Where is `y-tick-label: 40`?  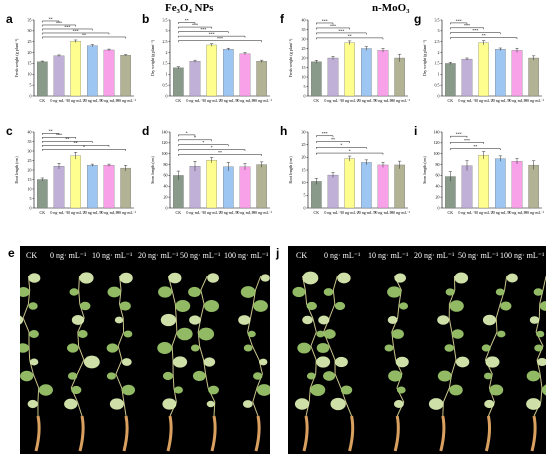
y-tick-label: 40 is located at coordinates (438, 186).